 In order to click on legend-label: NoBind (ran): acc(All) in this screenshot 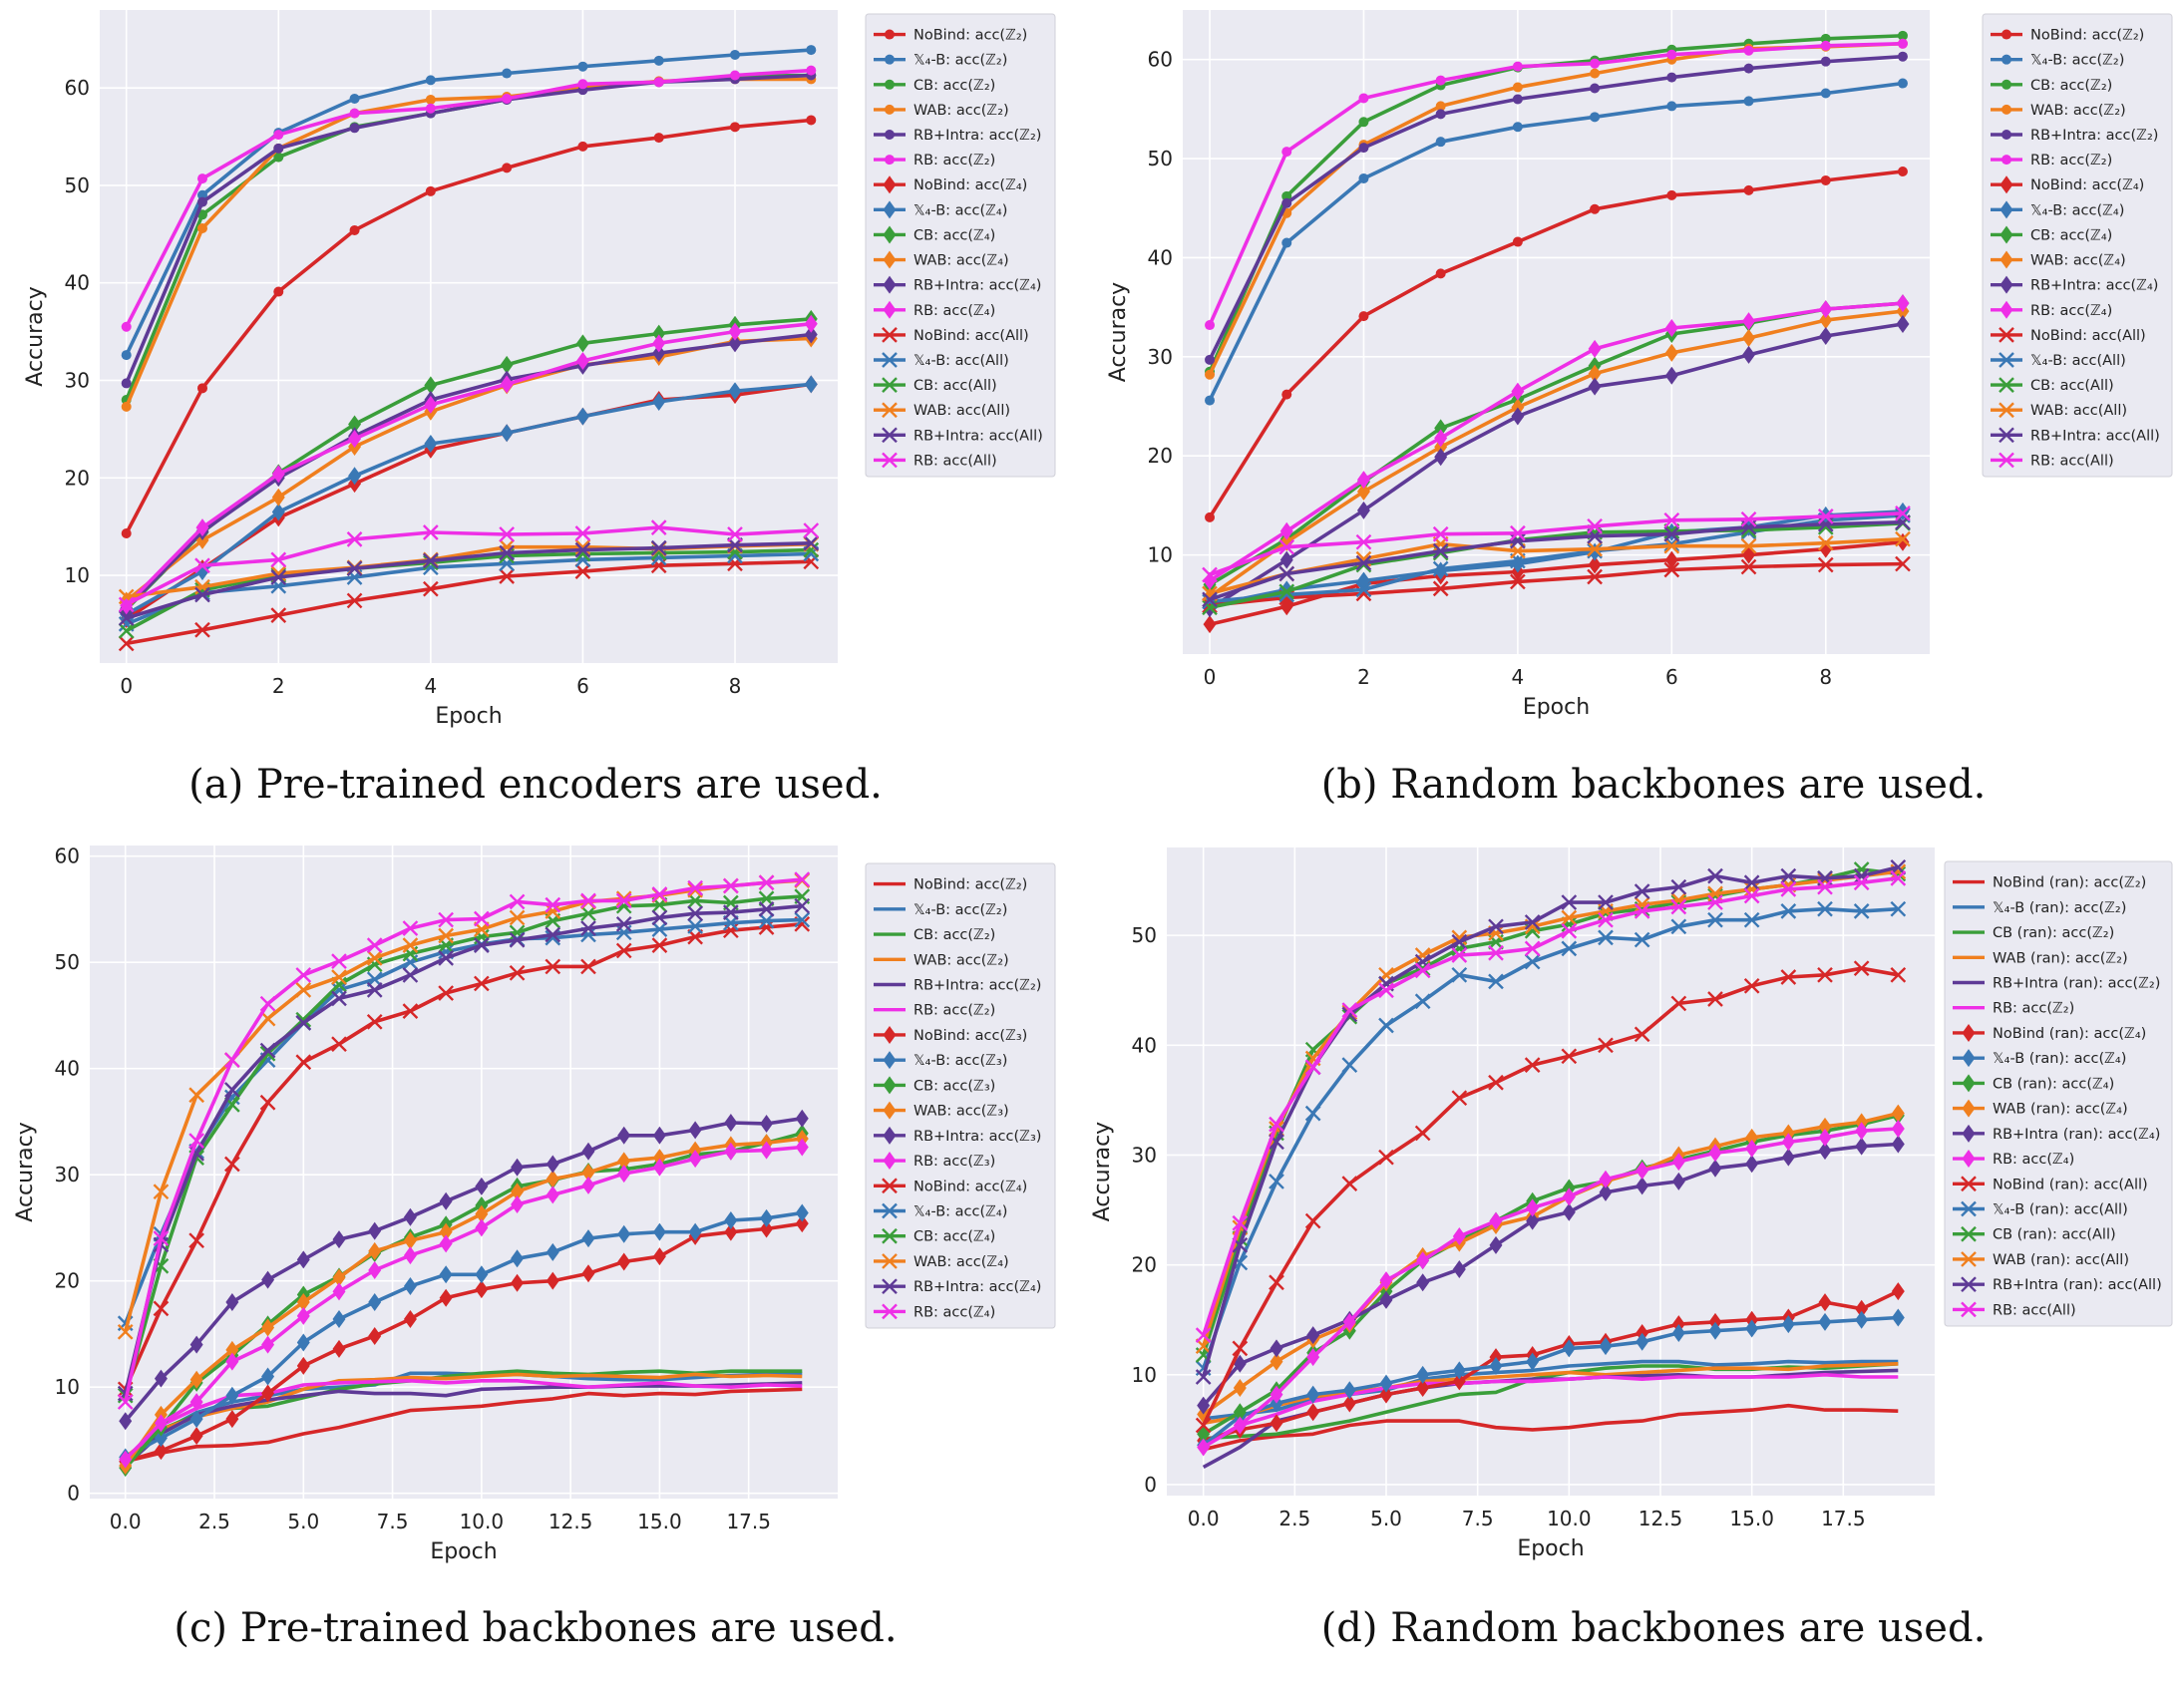, I will do `click(2070, 1184)`.